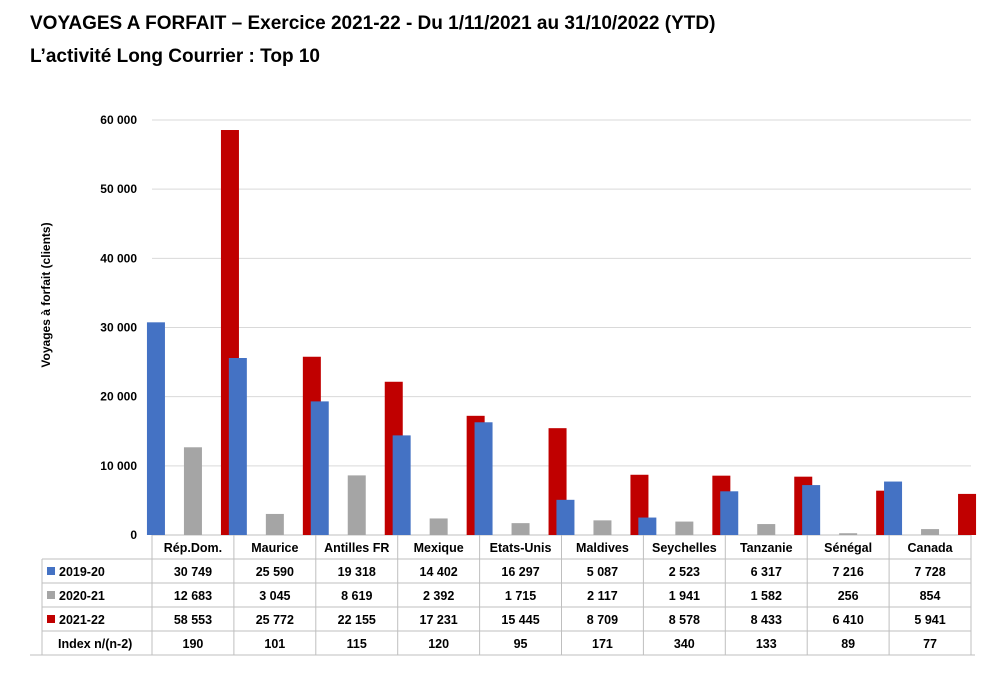 This screenshot has height=679, width=1001. What do you see at coordinates (766, 596) in the screenshot?
I see `data-label: 1 582` at bounding box center [766, 596].